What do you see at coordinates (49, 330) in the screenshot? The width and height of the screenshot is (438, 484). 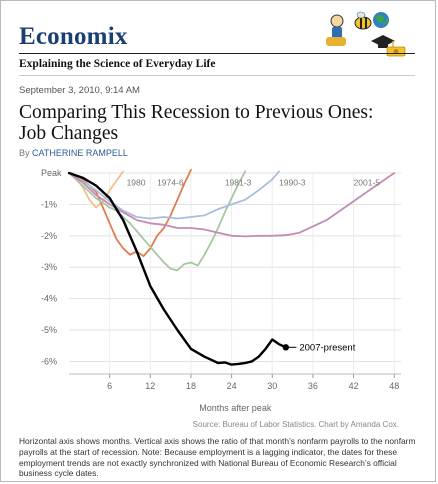 I see `y-tick-label: -5%` at bounding box center [49, 330].